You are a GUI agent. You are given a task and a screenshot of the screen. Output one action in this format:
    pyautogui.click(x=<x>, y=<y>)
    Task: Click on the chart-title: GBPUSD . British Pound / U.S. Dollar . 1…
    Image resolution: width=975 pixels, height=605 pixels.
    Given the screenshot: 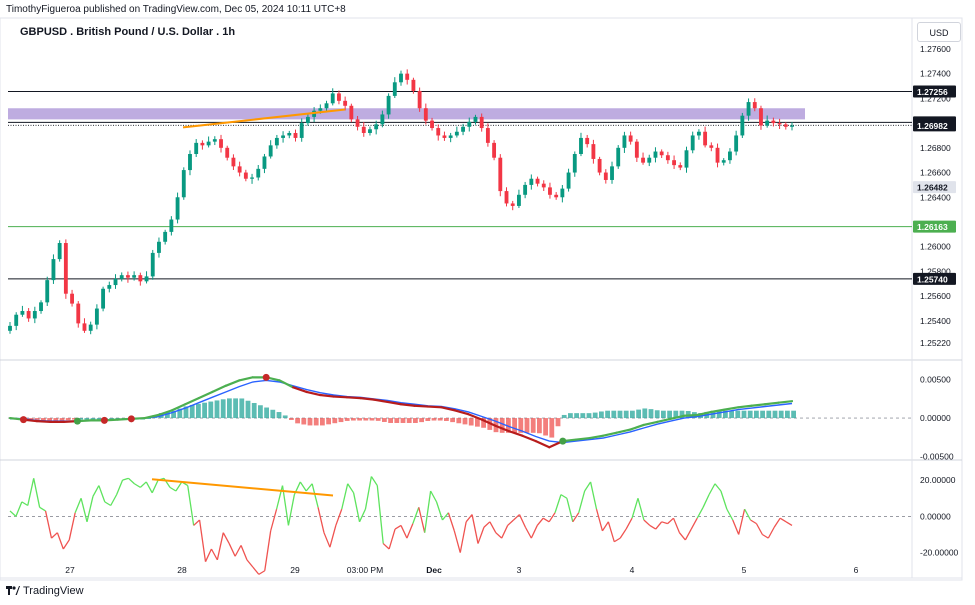 What is the action you would take?
    pyautogui.click(x=127, y=32)
    